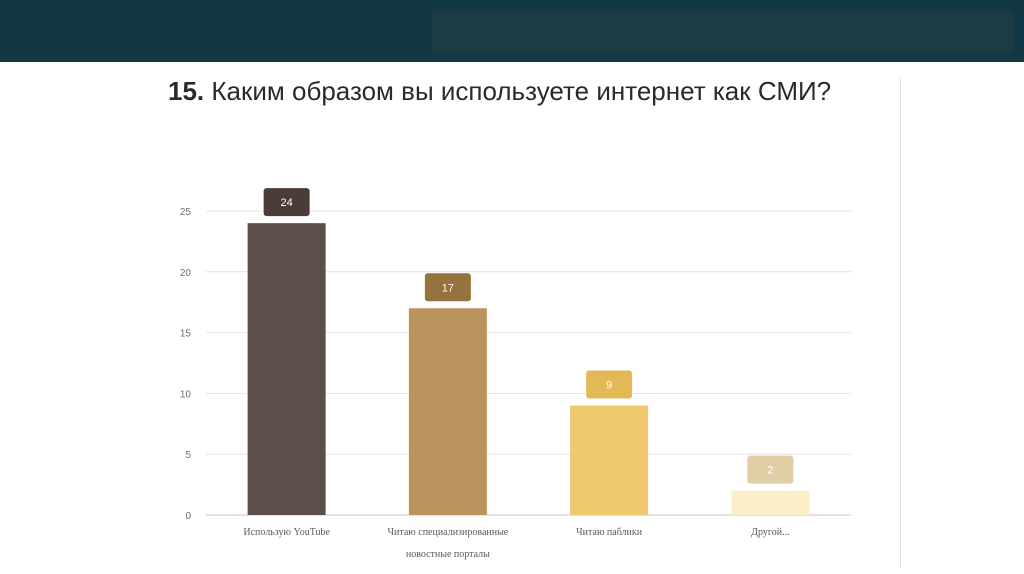 This screenshot has width=1024, height=574. I want to click on y-tick-label: 15, so click(186, 334).